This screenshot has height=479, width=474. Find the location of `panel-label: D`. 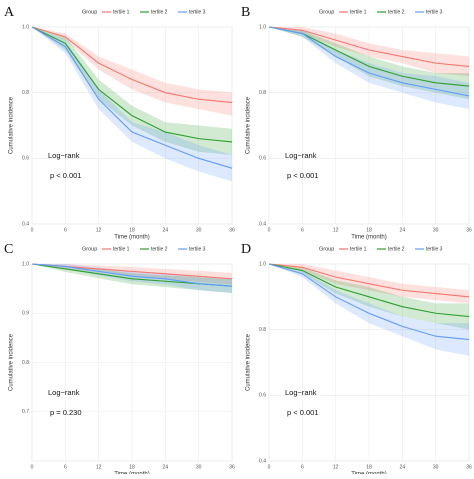

panel-label: D is located at coordinates (246, 249).